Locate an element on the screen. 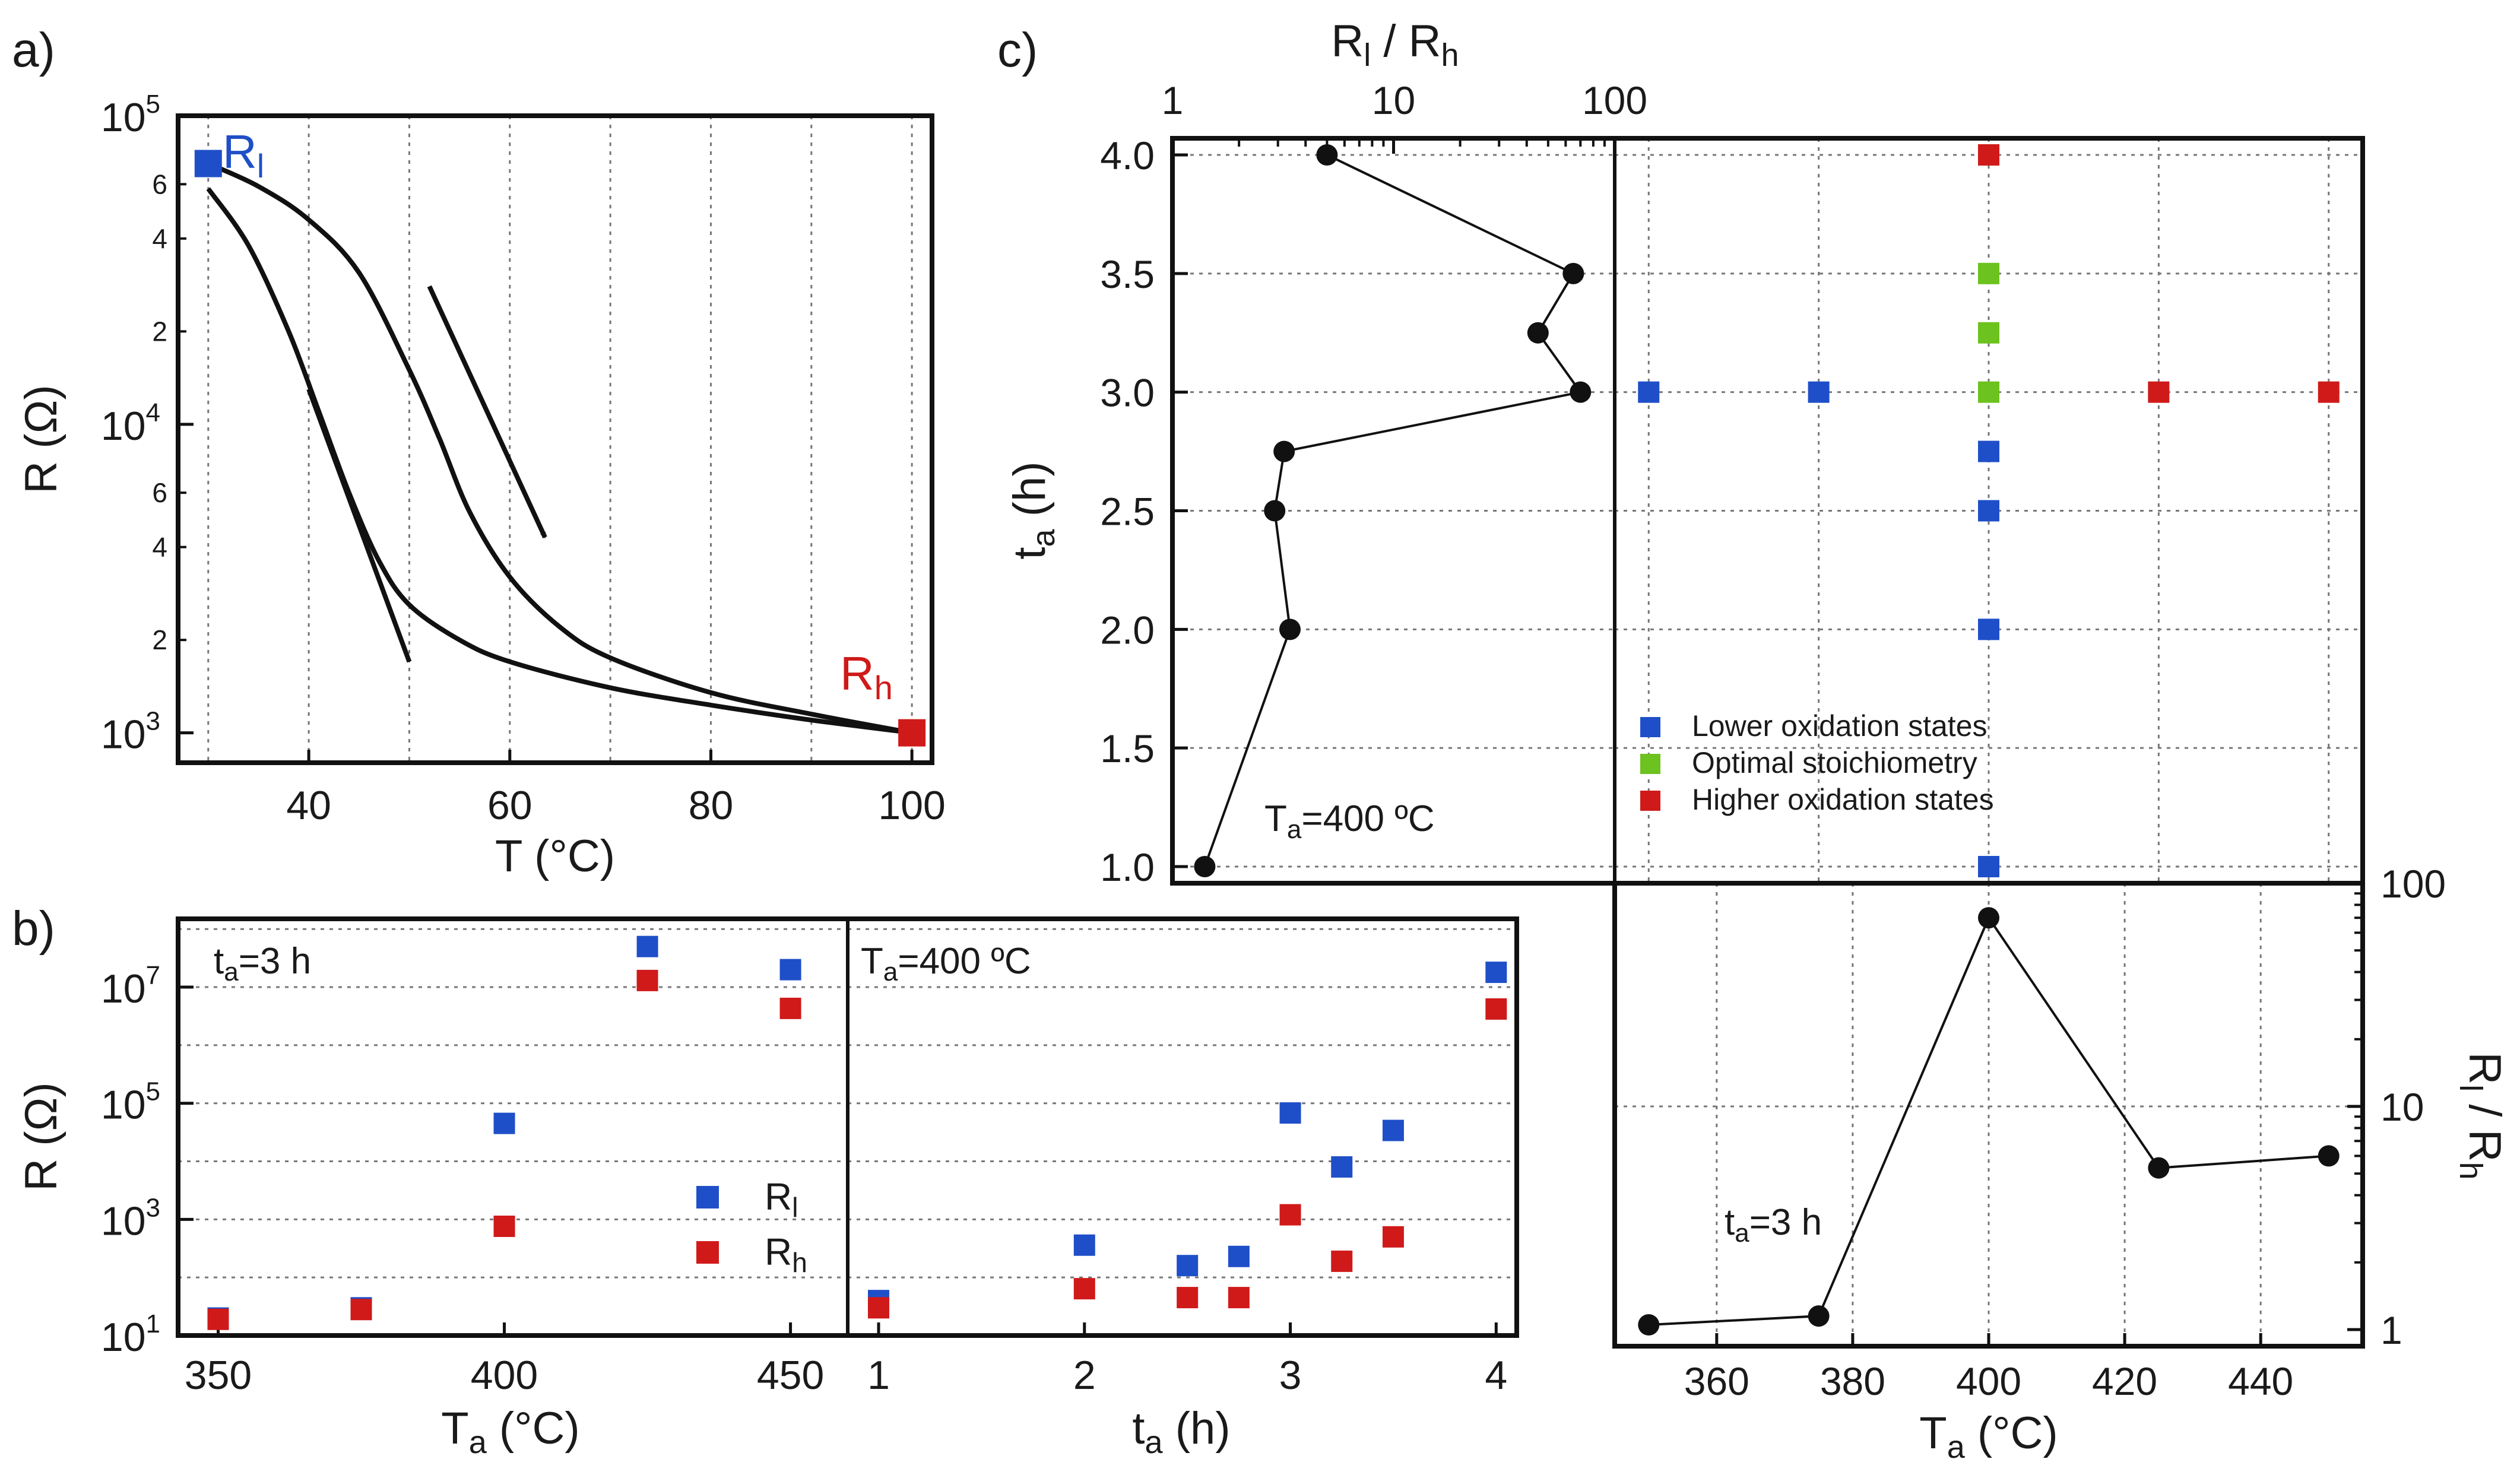 Image resolution: width=2520 pixels, height=1475 pixels. panel-c-bottom-frame is located at coordinates (1988, 1115).